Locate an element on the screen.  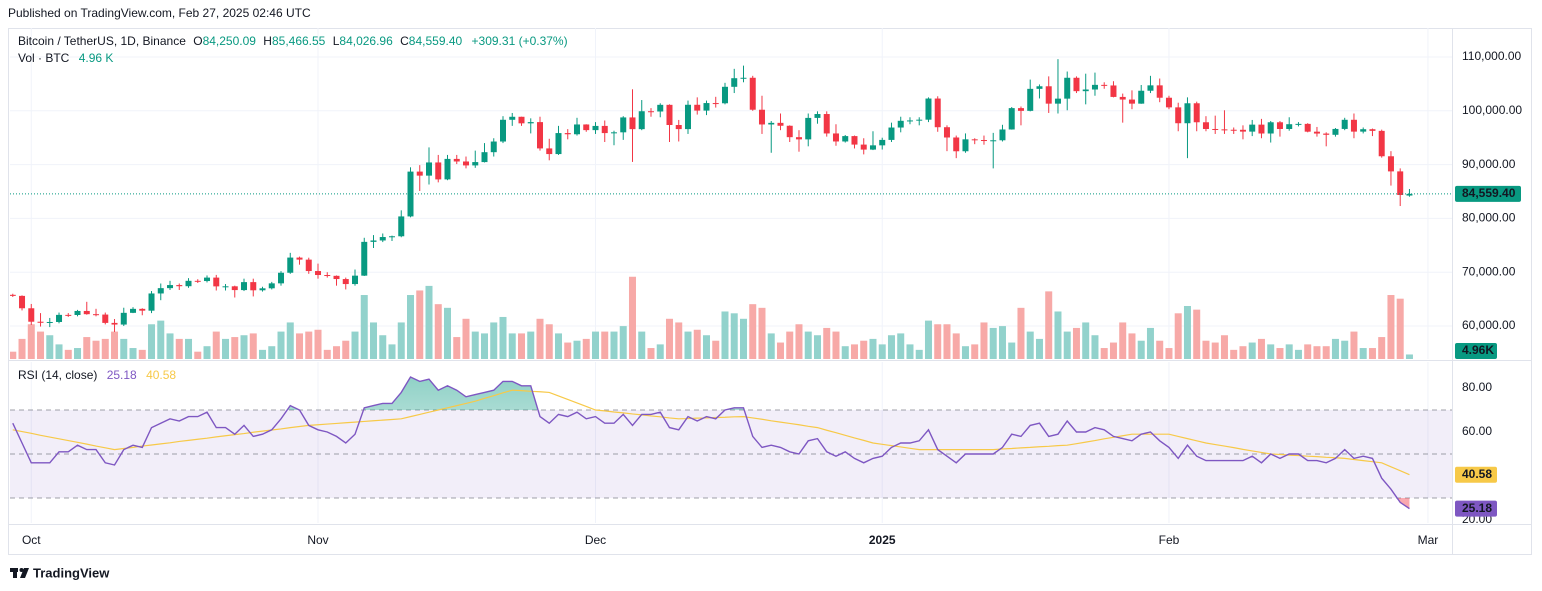
logo-shape is located at coordinates (15, 573).